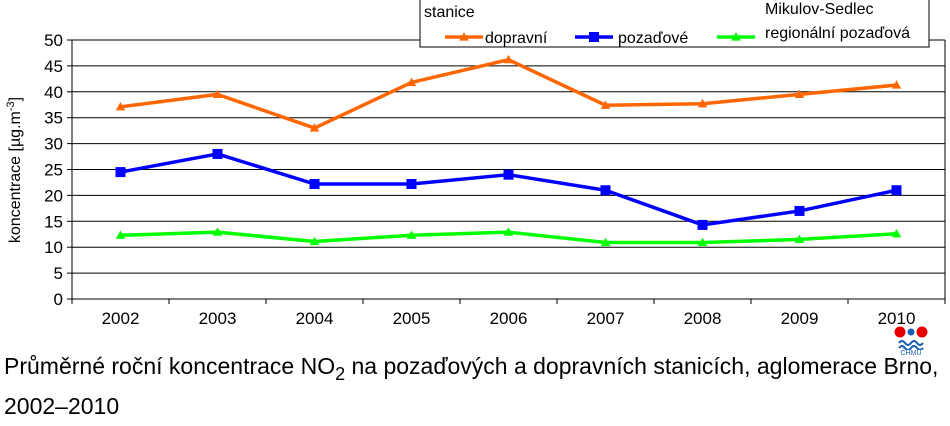 The image size is (950, 426). What do you see at coordinates (53, 144) in the screenshot?
I see `y-tick-label: 30` at bounding box center [53, 144].